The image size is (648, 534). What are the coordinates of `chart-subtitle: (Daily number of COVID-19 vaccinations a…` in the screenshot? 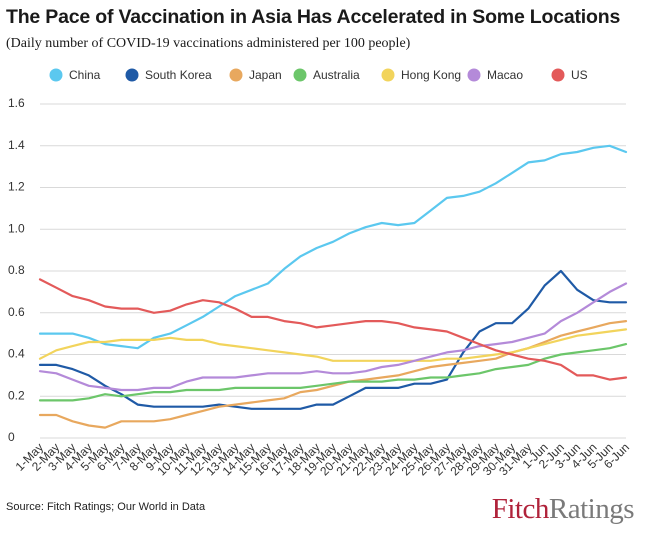 It's located at (208, 43).